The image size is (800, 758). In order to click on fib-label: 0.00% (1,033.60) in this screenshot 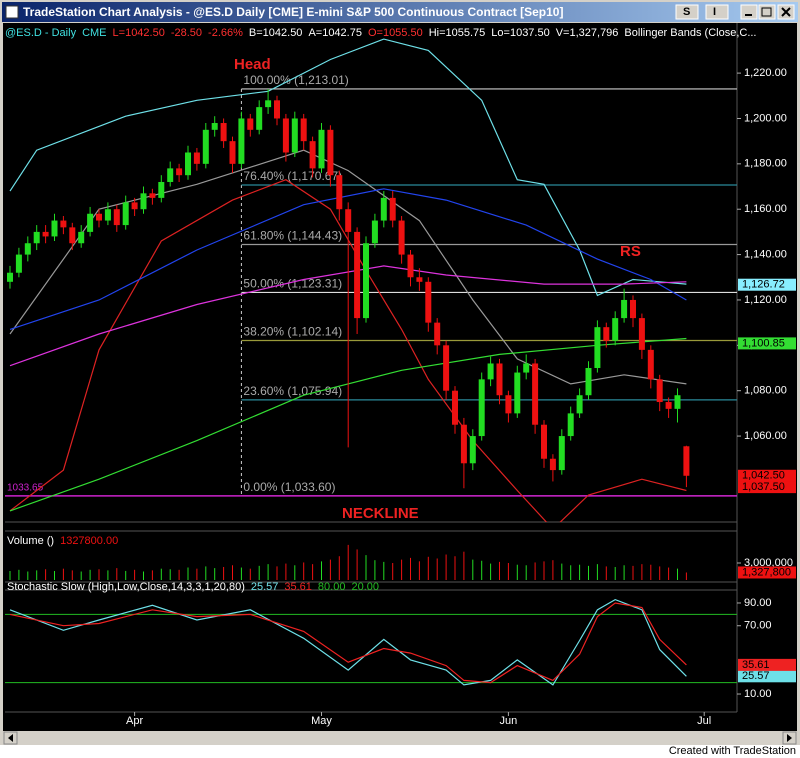, I will do `click(289, 487)`.